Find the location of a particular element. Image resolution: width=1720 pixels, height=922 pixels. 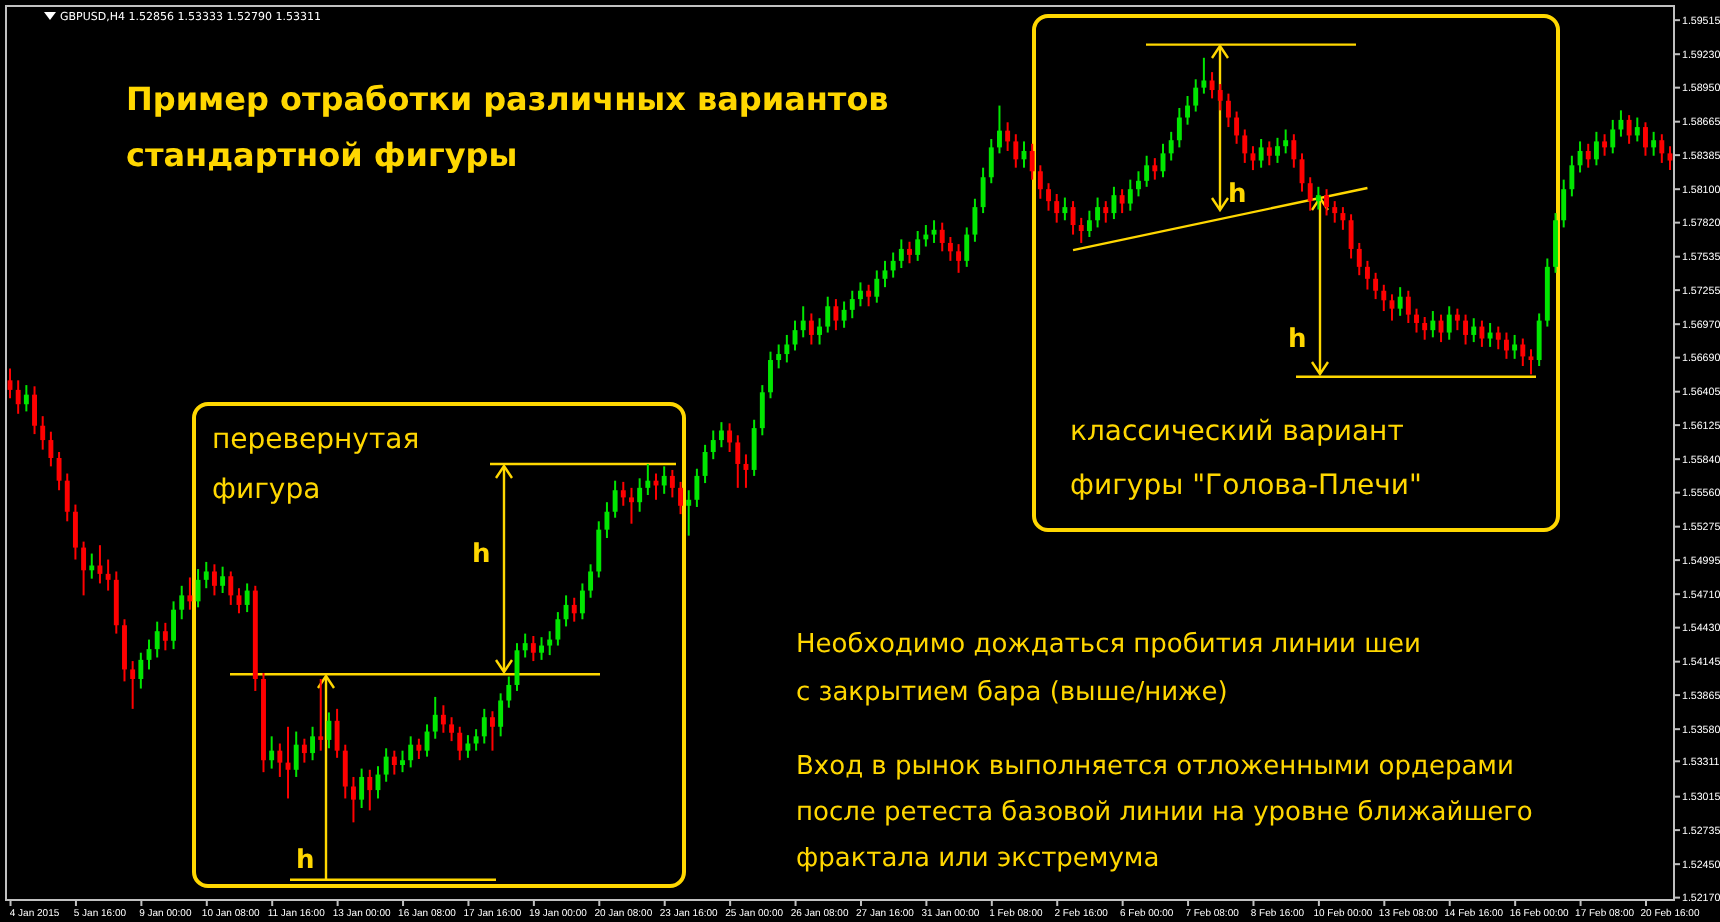

annotation: Вход в рынок выполняется отложенными ордерами после ретеста базовой линии на уровне ближайшего фрактала или экстремума is located at coordinates (1164, 813).